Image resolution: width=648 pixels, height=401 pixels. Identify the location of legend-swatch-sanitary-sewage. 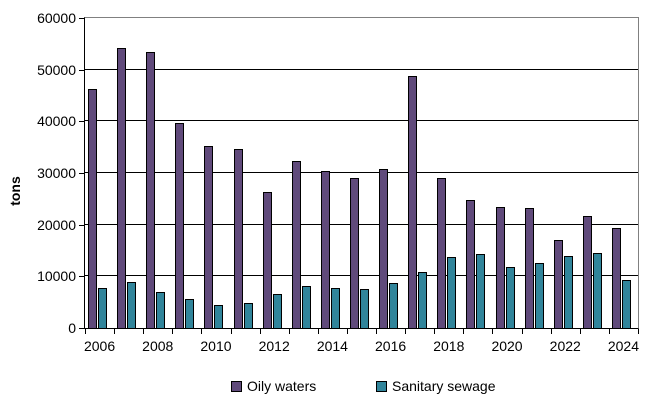
(381, 386).